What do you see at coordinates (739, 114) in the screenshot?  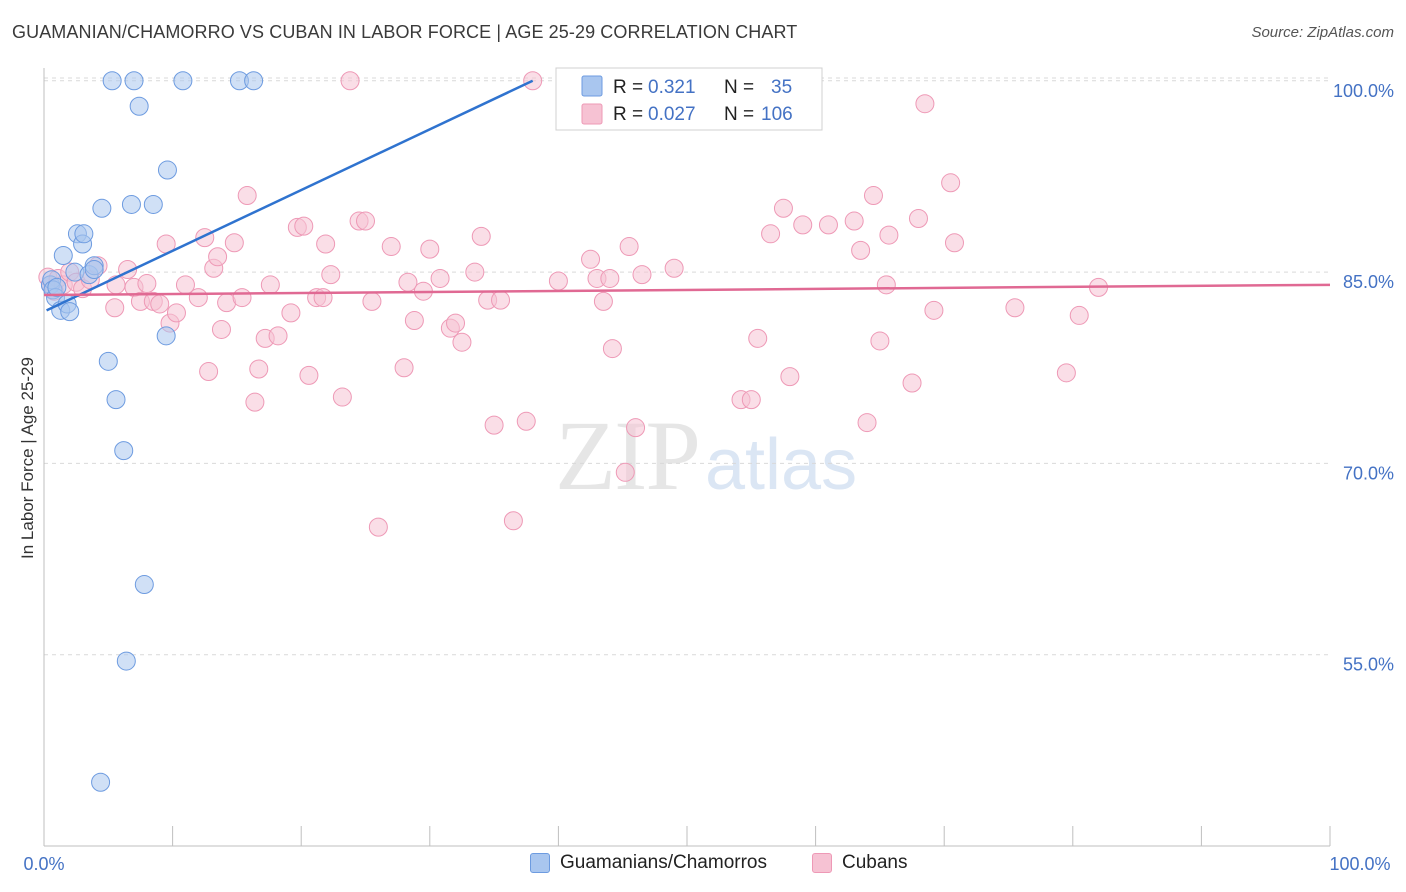 I see `legend-n-label-pink: N =` at bounding box center [739, 114].